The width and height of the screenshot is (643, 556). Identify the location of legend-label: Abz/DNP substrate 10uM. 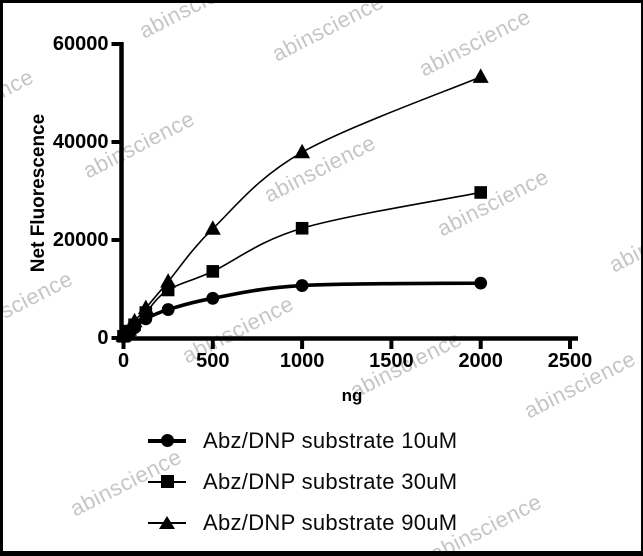
(330, 440).